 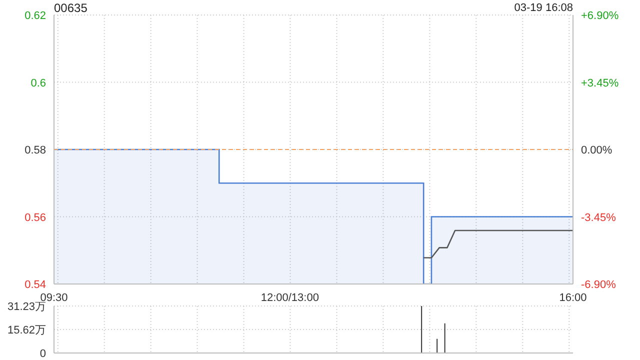 What do you see at coordinates (35, 16) in the screenshot?
I see `y-tick-label: 0.62` at bounding box center [35, 16].